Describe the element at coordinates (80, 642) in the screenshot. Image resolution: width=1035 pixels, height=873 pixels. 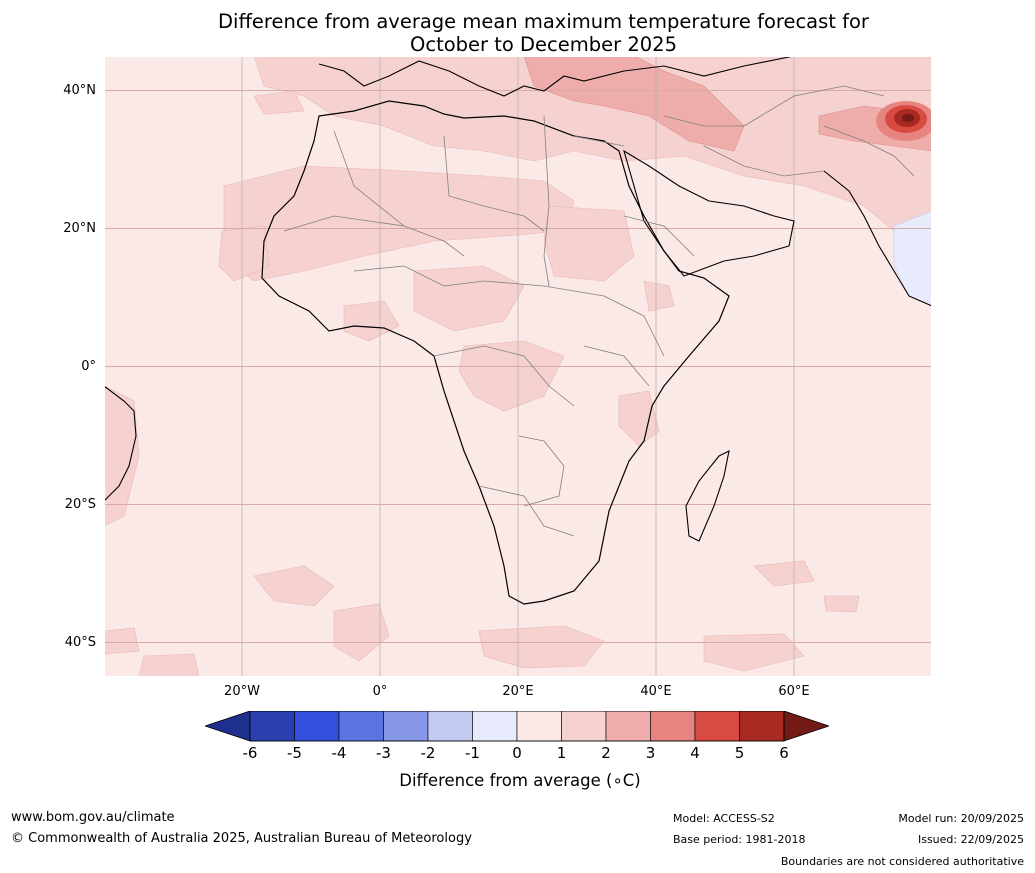
I see `lat-label-40s: 40°S` at that location.